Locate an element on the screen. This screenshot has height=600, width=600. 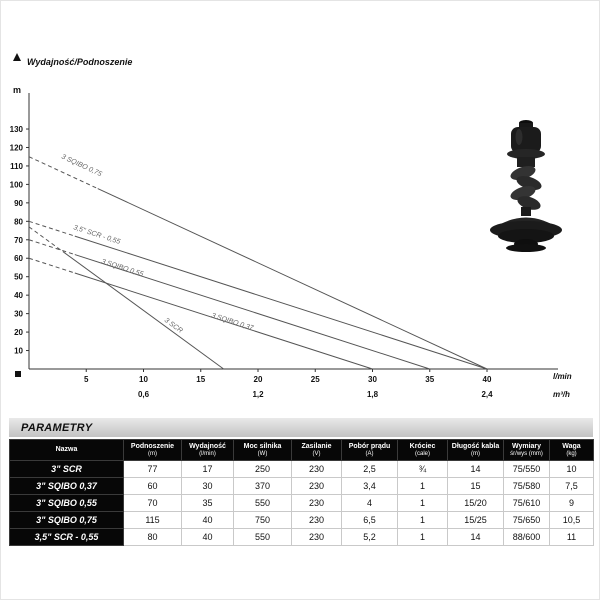
value-cell: 5,2 is located at coordinates (369, 537).